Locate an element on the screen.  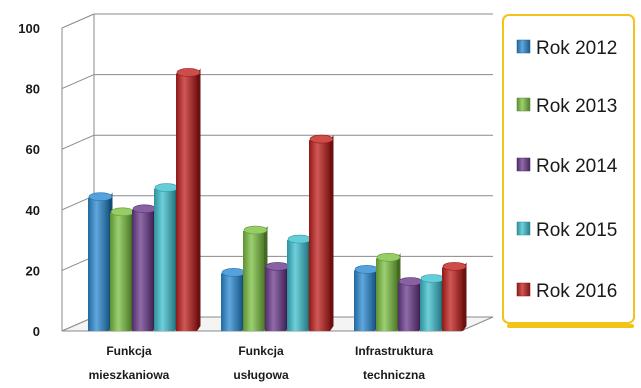
legend-label: Rok 2013 is located at coordinates (576, 106).